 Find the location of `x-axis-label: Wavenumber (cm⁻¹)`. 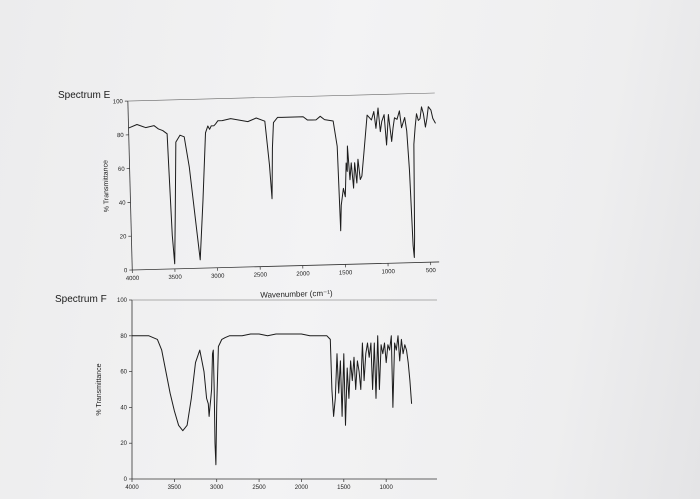

x-axis-label: Wavenumber (cm⁻¹) is located at coordinates (296, 294).